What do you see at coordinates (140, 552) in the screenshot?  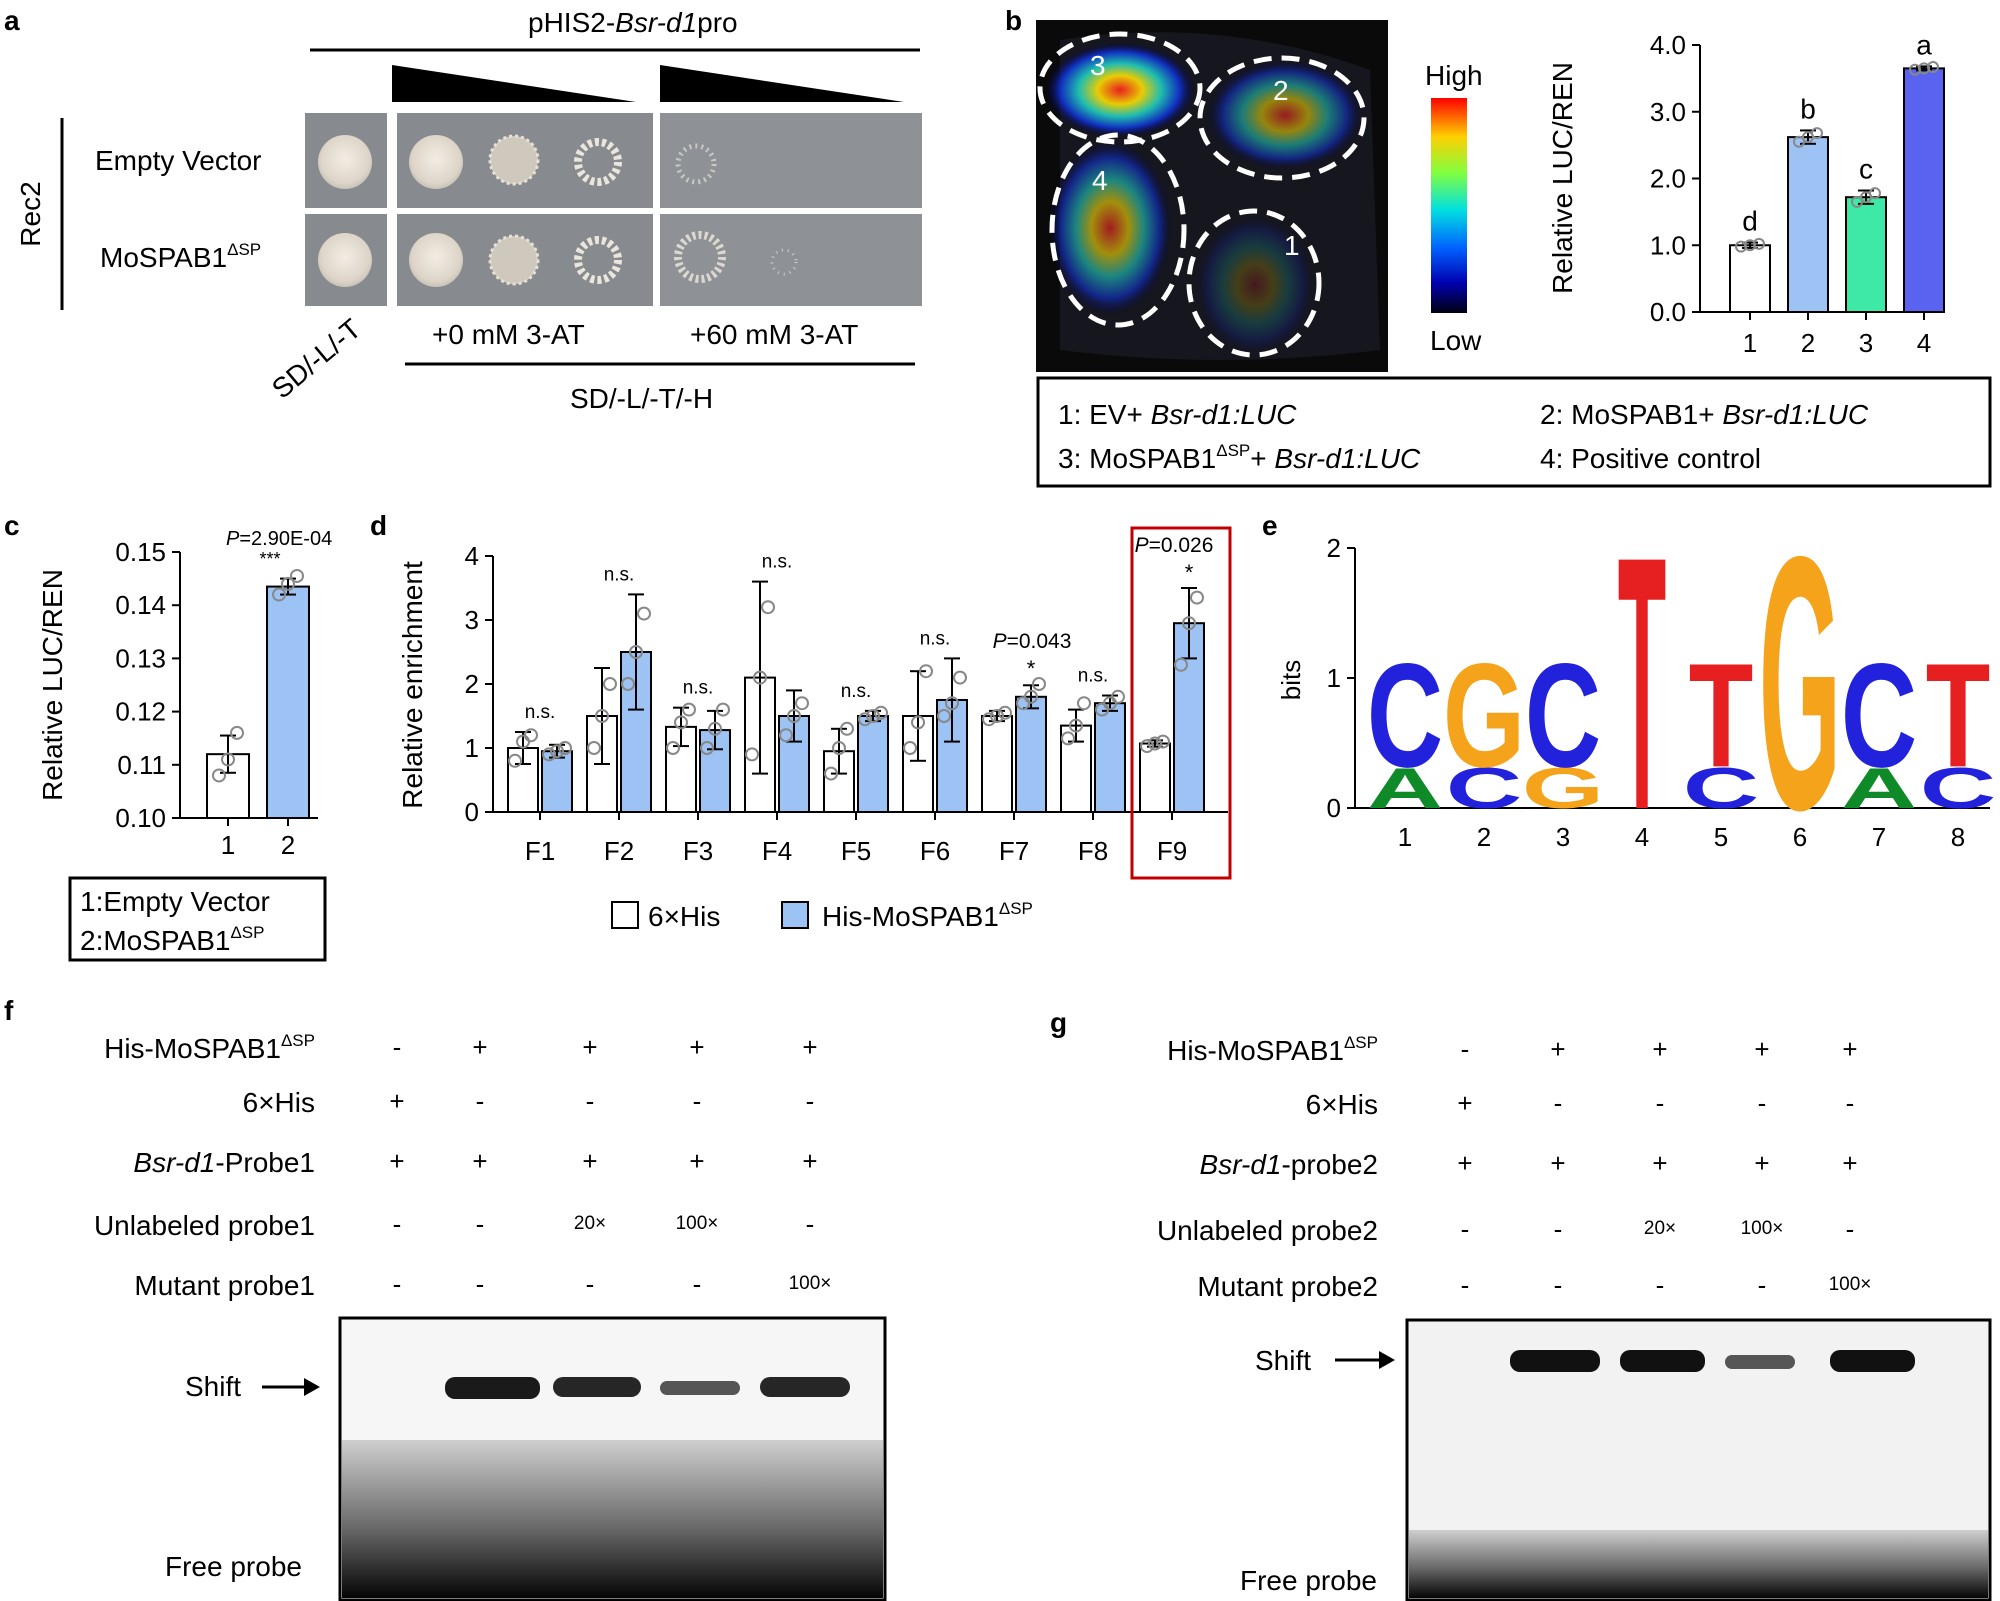 I see `chart-c-y-tick-label: 0.15` at bounding box center [140, 552].